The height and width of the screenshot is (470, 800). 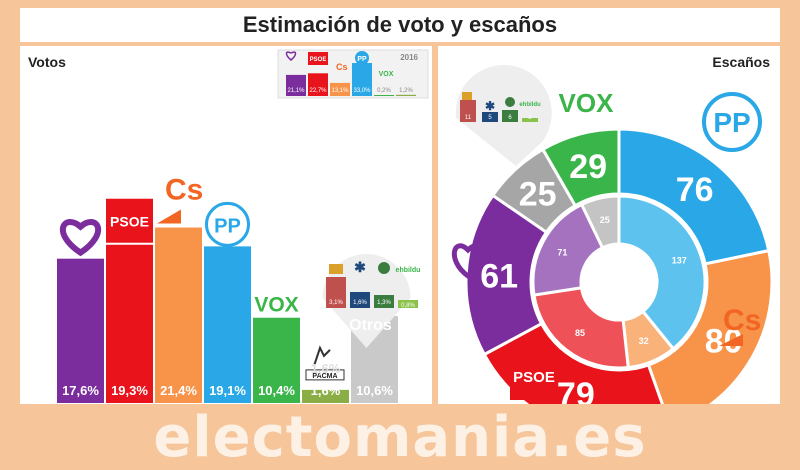 I want to click on outer-label-pp: 76, so click(x=695, y=190).